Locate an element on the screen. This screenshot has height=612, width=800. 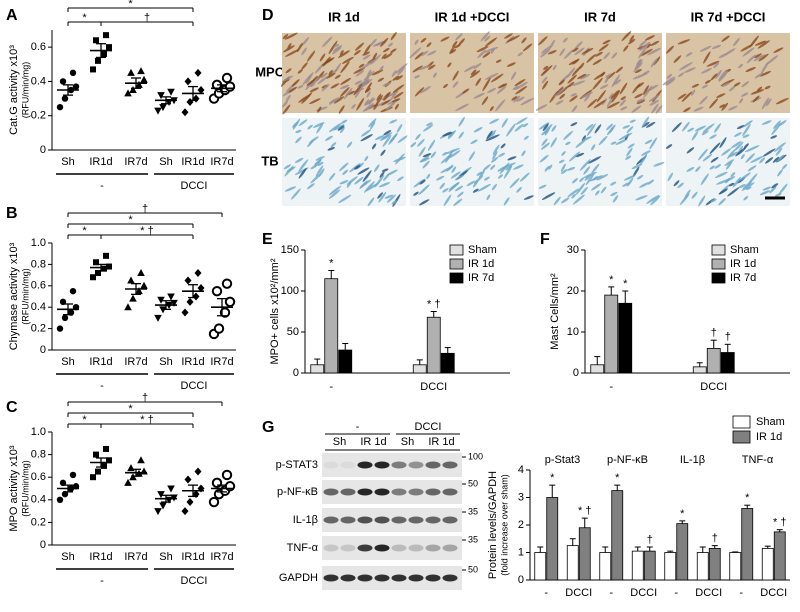
significance-mark: * is located at coordinates (84, 18).